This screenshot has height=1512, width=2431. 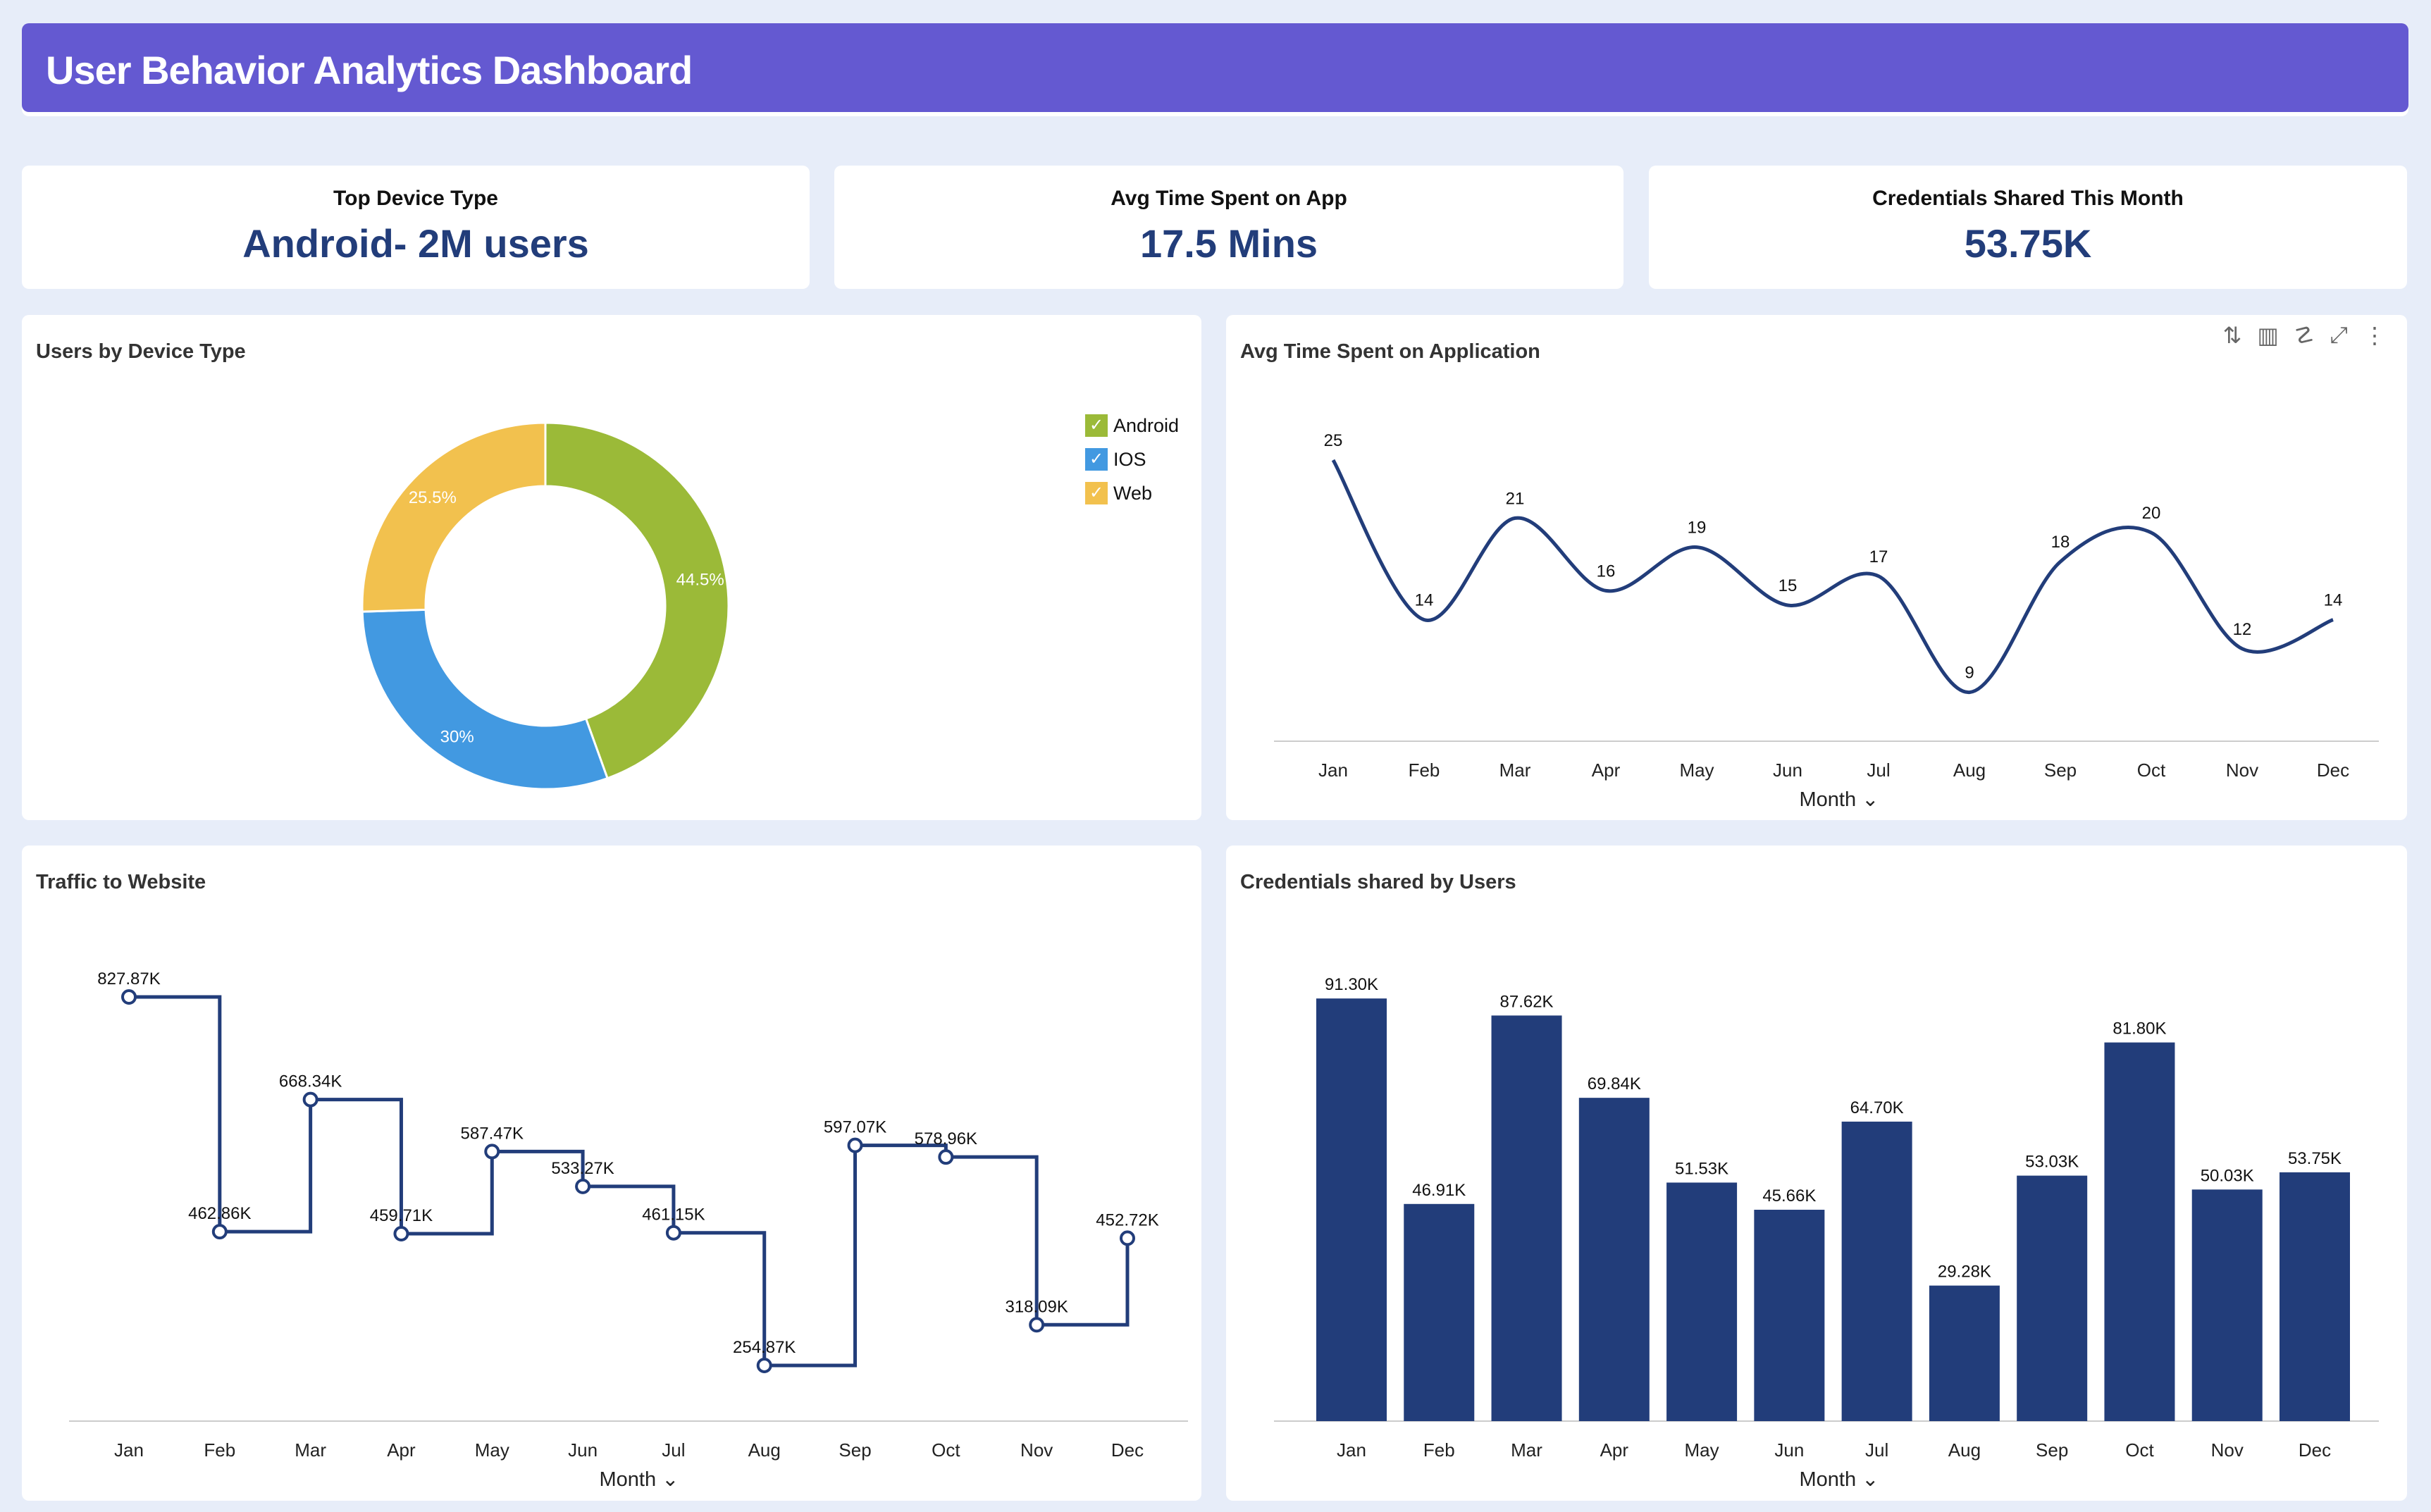 I want to click on kpi-label: Avg Time Spent on App, so click(x=1229, y=198).